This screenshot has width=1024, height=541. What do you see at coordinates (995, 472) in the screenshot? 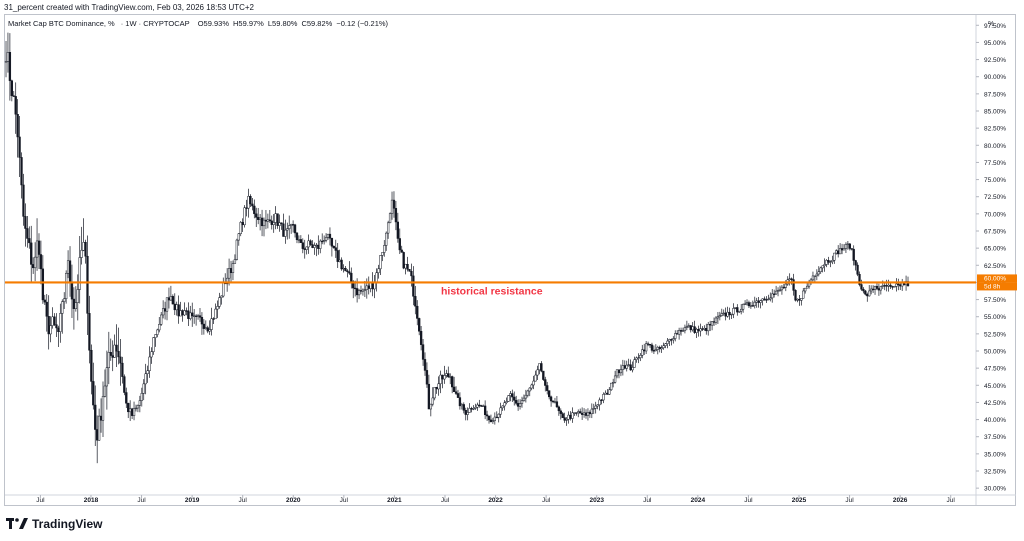
I see `price-tick-label: 32.50%` at bounding box center [995, 472].